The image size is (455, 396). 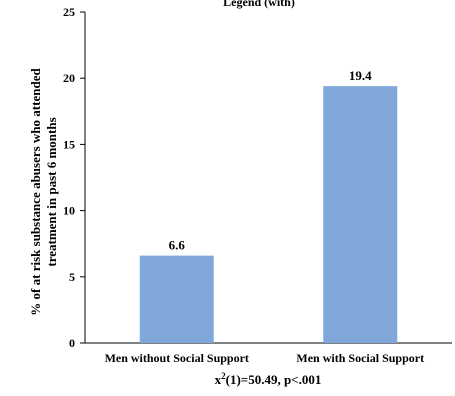 I want to click on y-tick-label: 20, so click(x=69, y=78).